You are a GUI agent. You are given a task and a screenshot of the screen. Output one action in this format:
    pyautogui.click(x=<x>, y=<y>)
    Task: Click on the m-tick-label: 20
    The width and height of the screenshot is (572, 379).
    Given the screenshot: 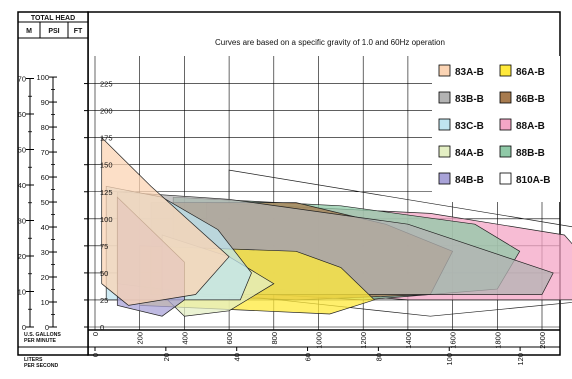 What is the action you would take?
    pyautogui.click(x=22, y=256)
    